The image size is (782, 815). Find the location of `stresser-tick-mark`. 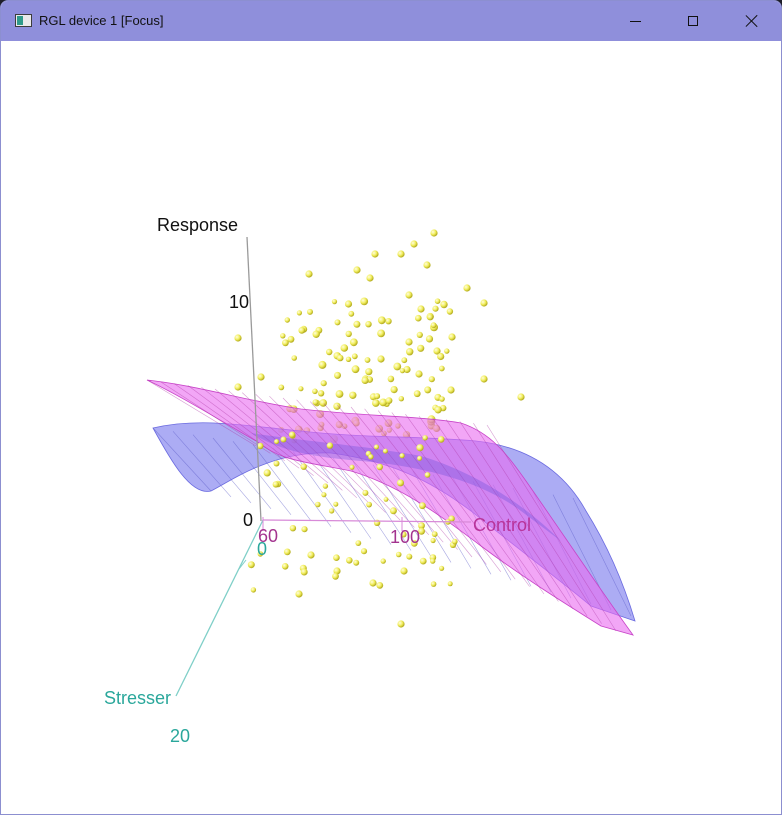

stresser-tick-mark is located at coordinates (242, 564).